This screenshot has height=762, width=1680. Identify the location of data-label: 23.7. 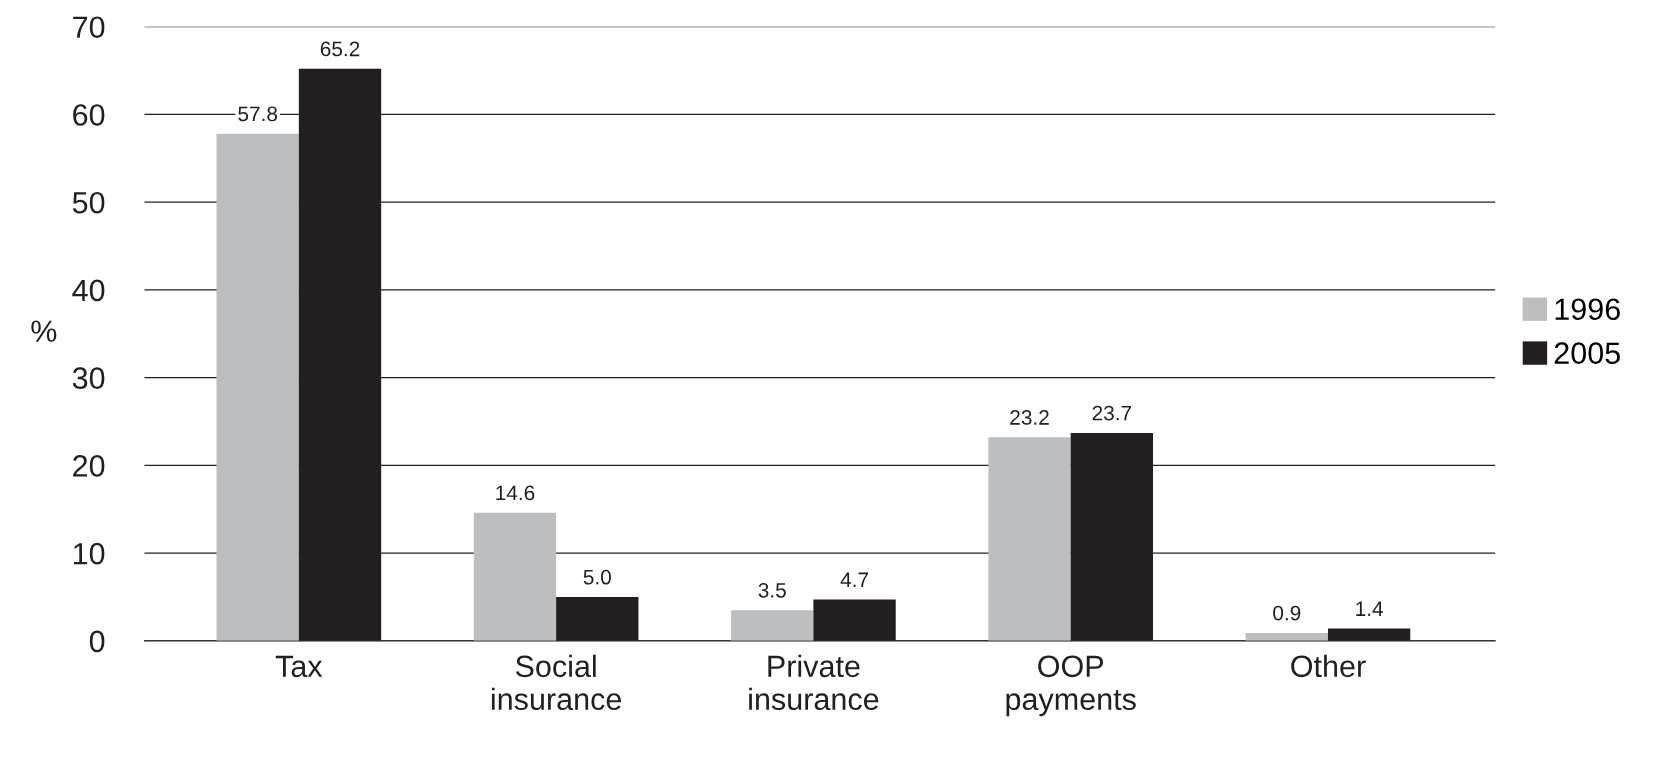
(1112, 413).